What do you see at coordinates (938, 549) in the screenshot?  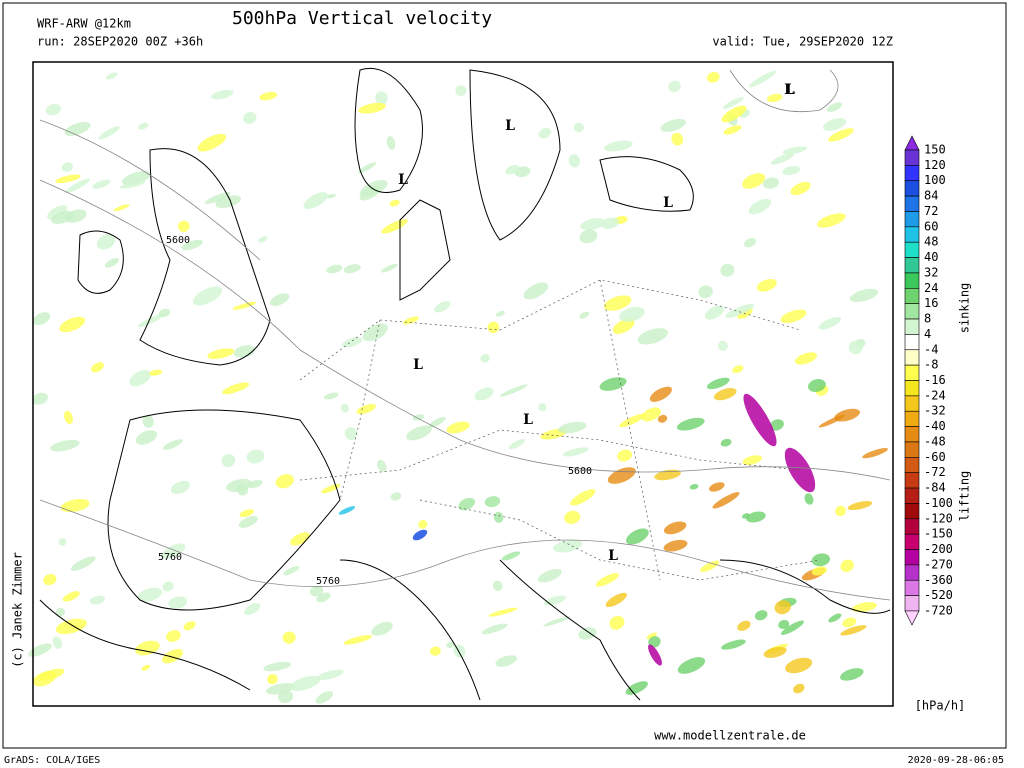 I see `colorbar-label: -200` at bounding box center [938, 549].